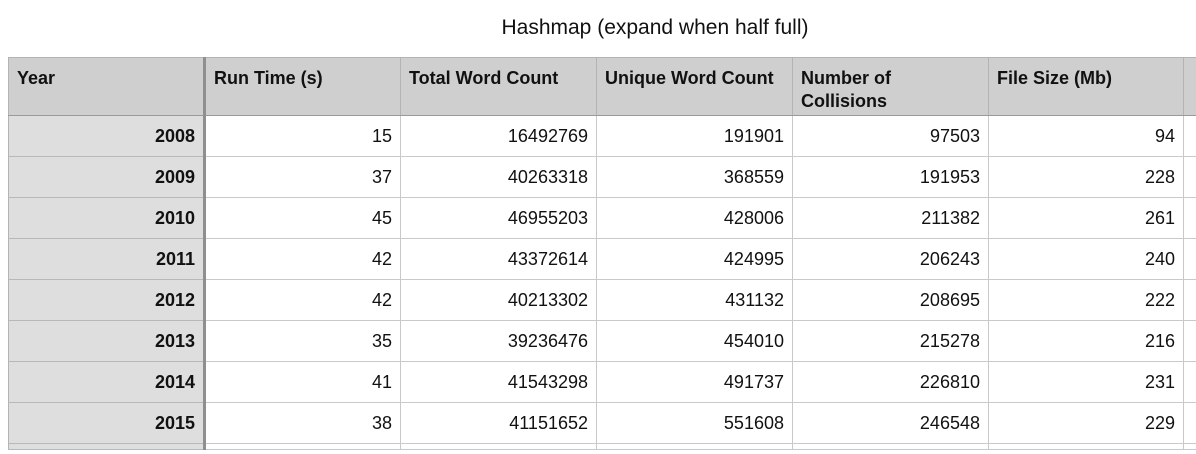 The image size is (1196, 454). I want to click on collisions-cell: 191953, so click(890, 177).